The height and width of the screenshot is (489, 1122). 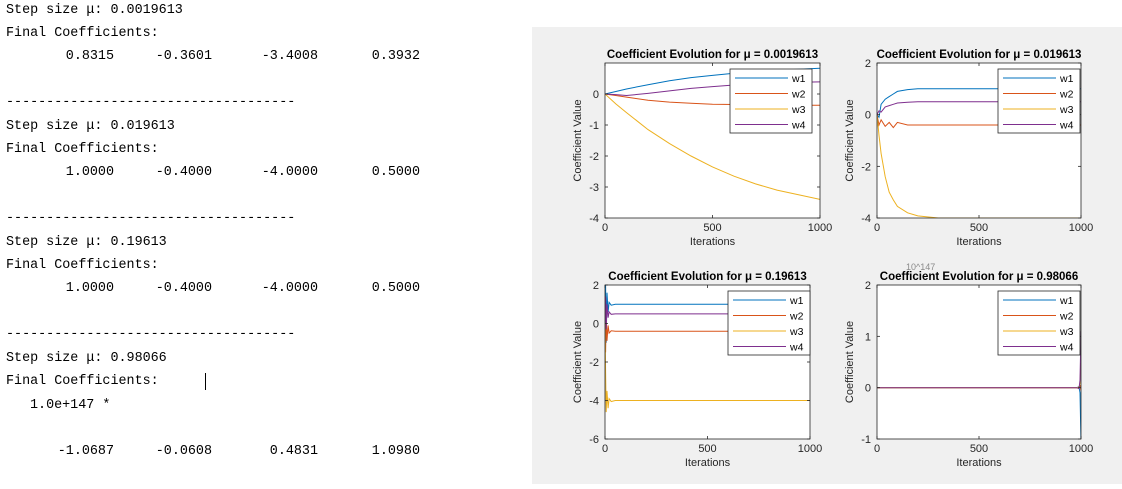 What do you see at coordinates (293, 451) in the screenshot?
I see `coefficient-value: 0.4831` at bounding box center [293, 451].